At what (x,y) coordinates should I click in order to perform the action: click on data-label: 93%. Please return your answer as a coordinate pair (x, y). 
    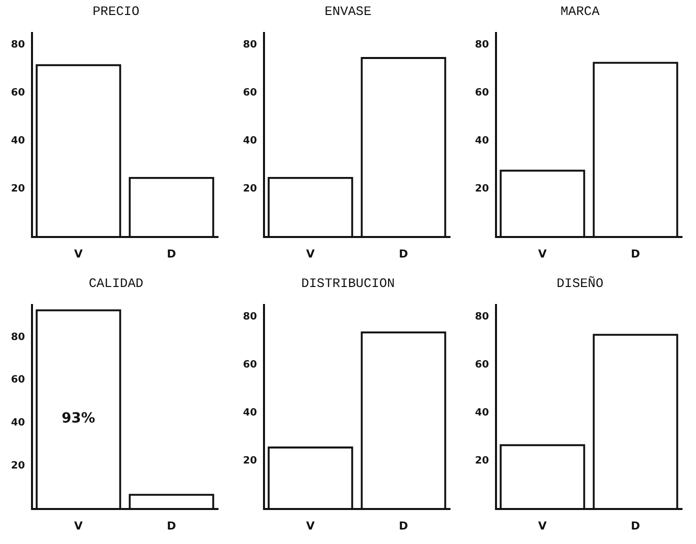
    Looking at the image, I should click on (79, 418).